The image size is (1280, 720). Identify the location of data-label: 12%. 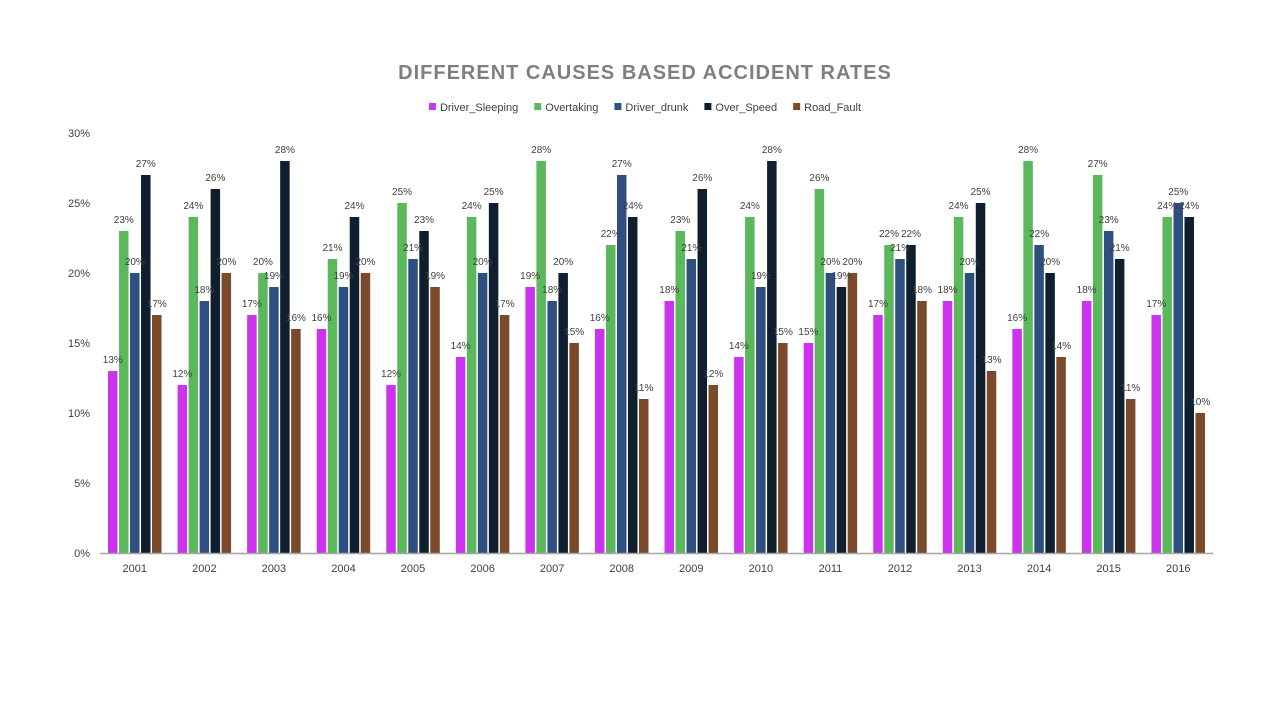
(713, 374).